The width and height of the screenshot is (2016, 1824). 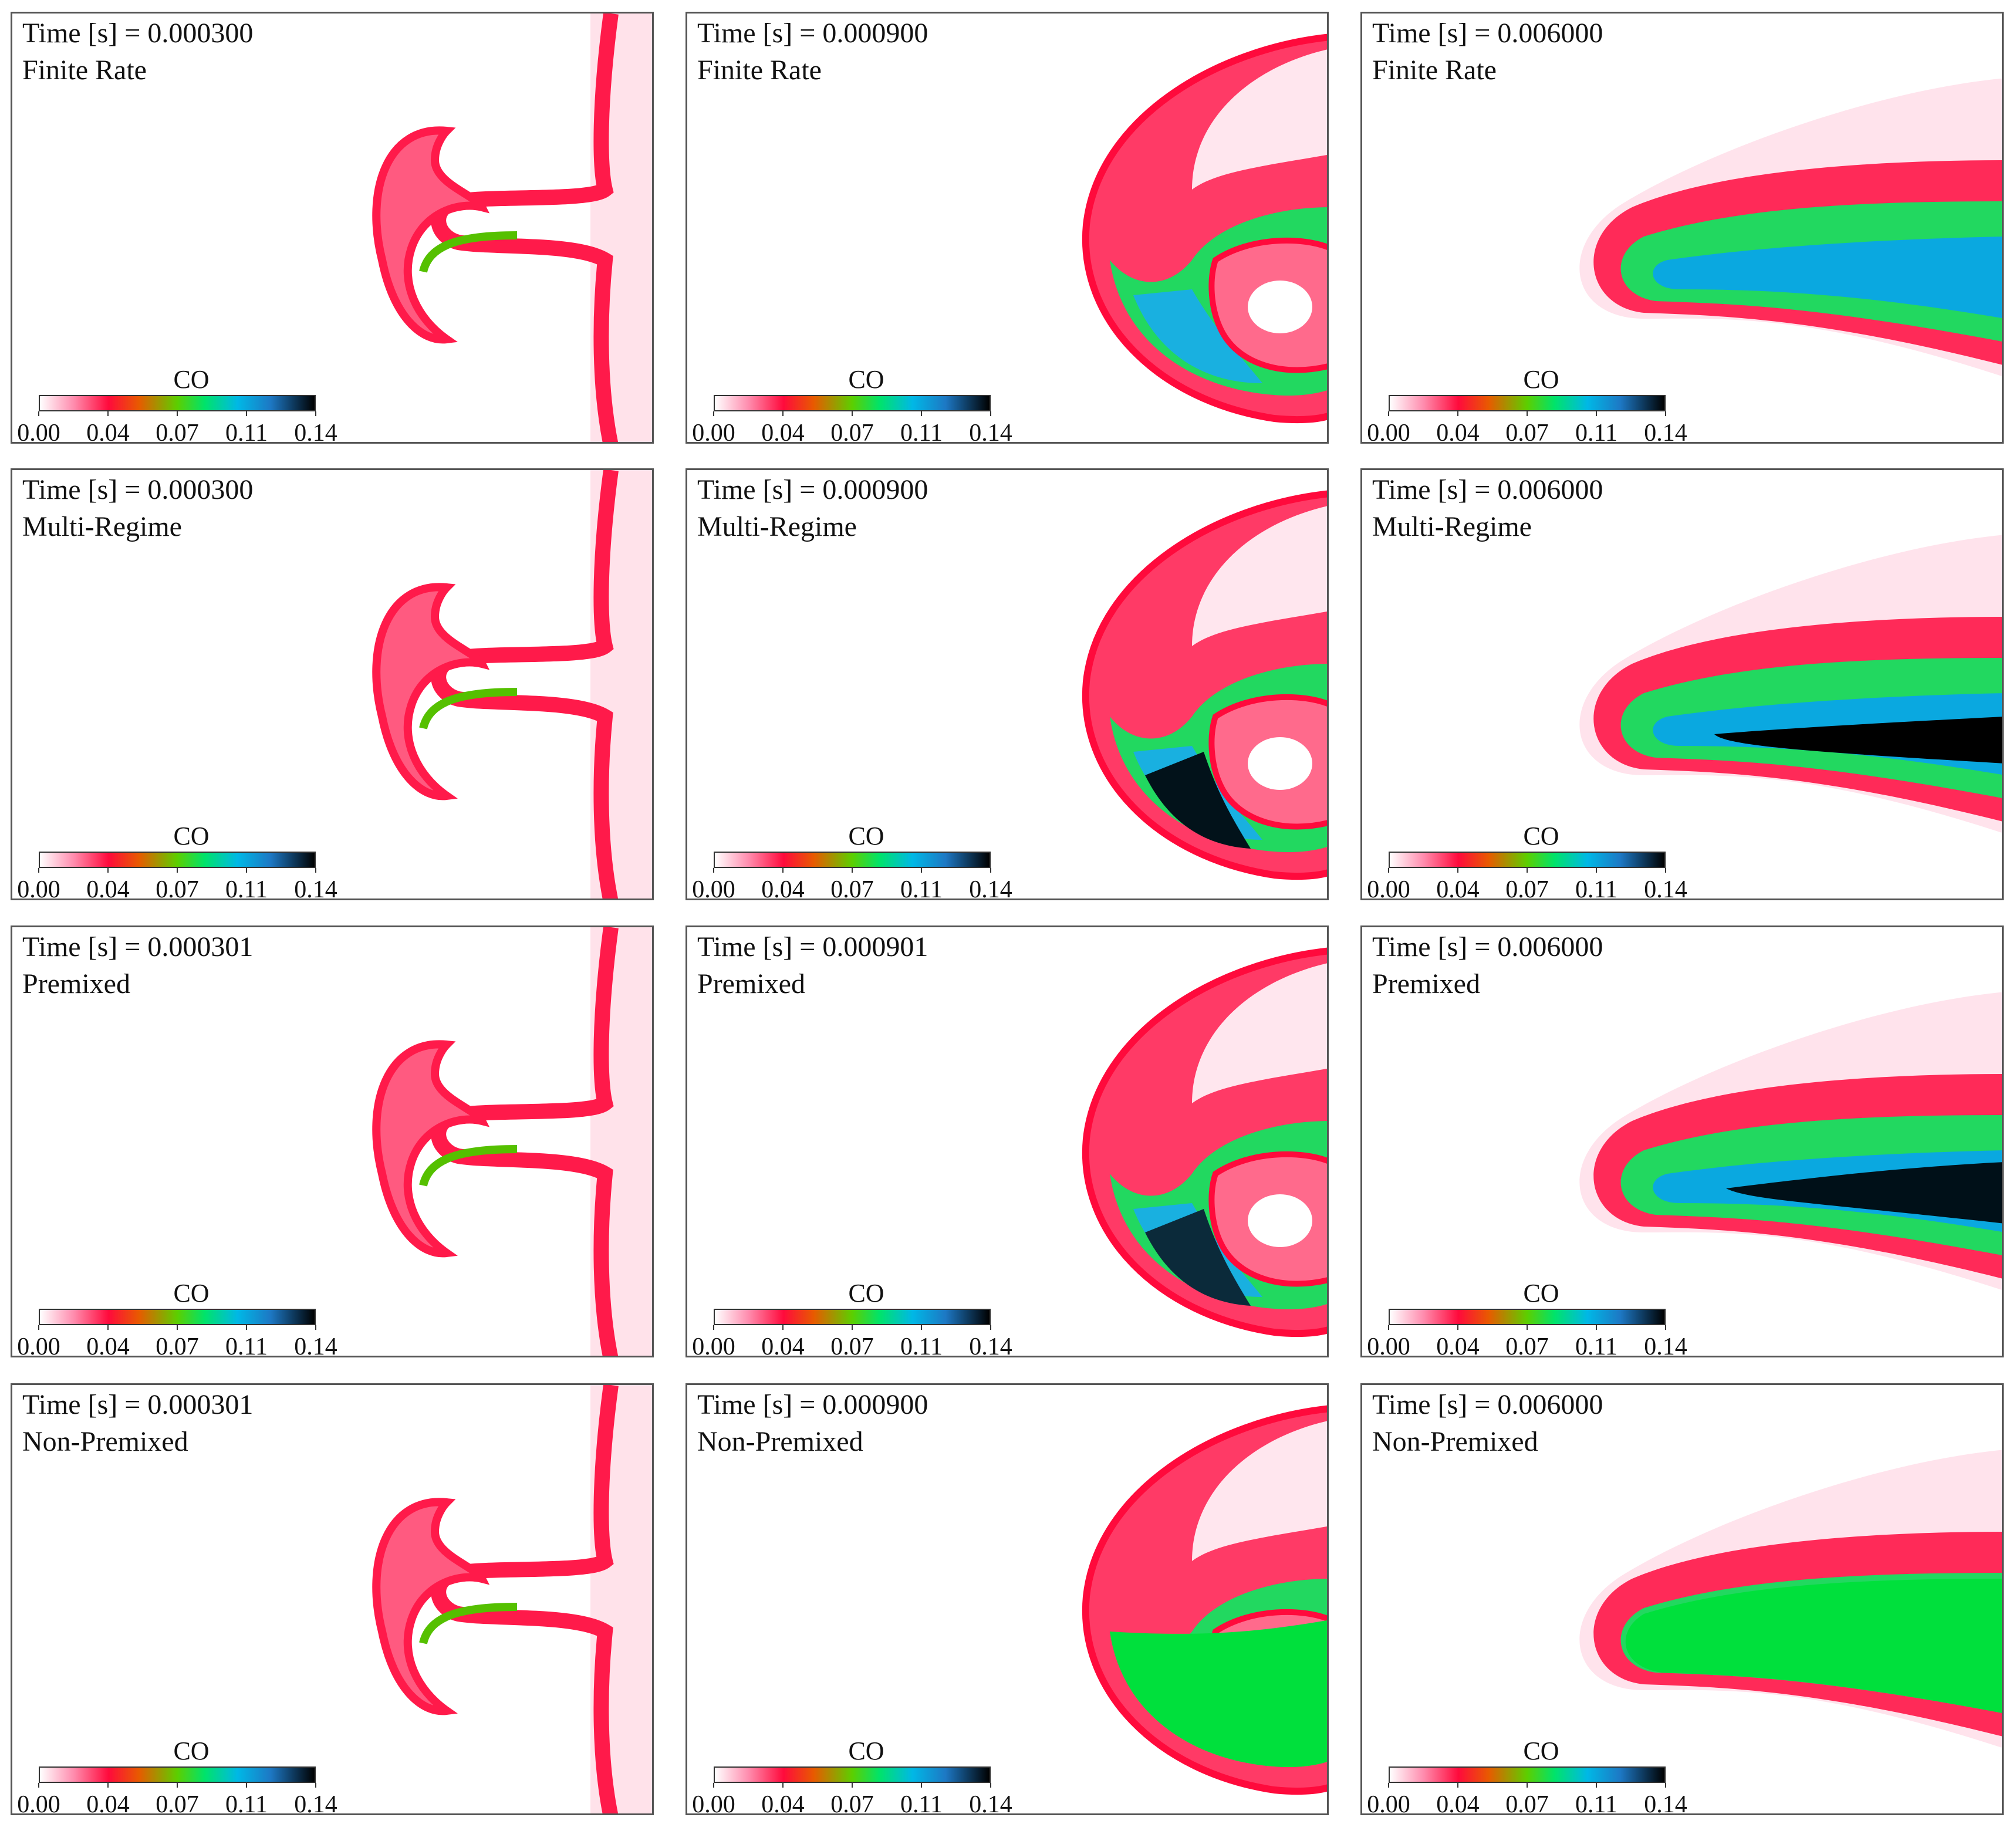 I want to click on model-label: Multi-Regime, so click(x=102, y=527).